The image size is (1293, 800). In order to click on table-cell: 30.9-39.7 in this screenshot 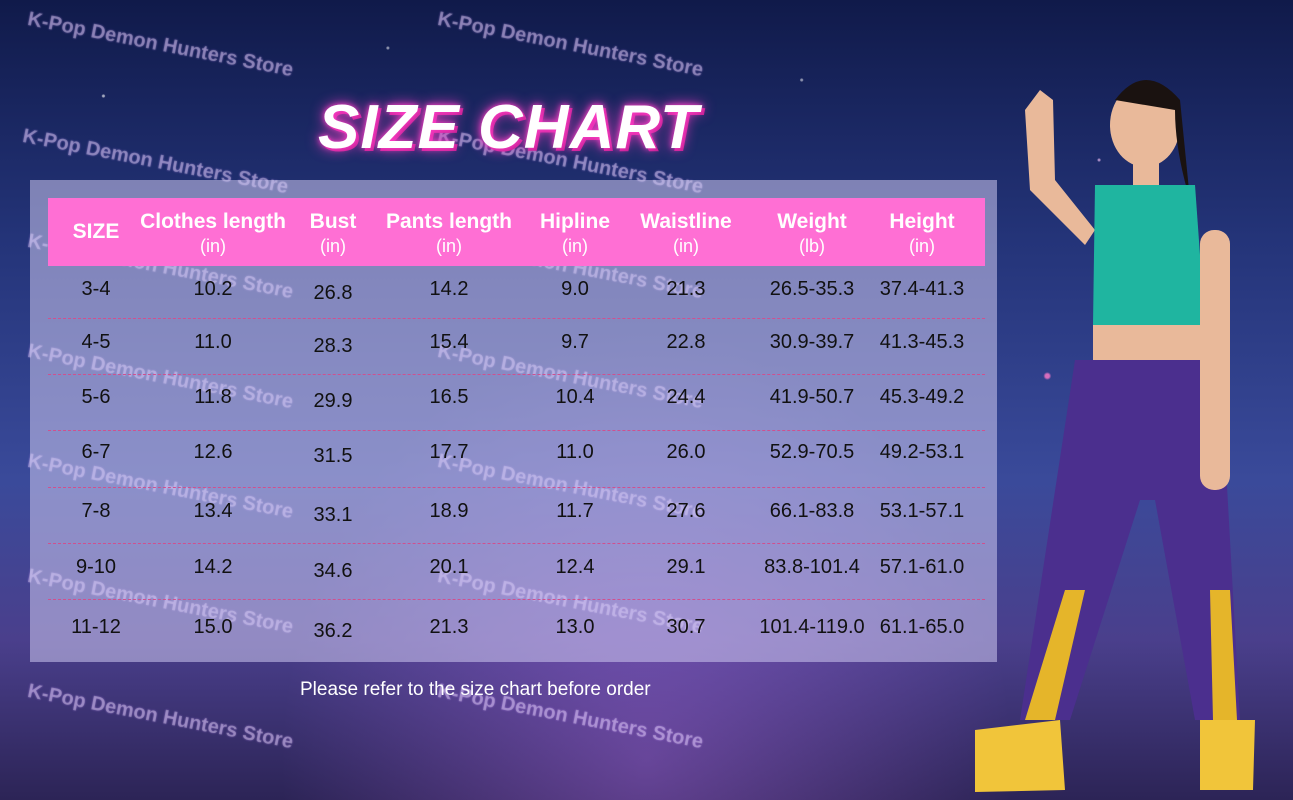, I will do `click(812, 342)`.